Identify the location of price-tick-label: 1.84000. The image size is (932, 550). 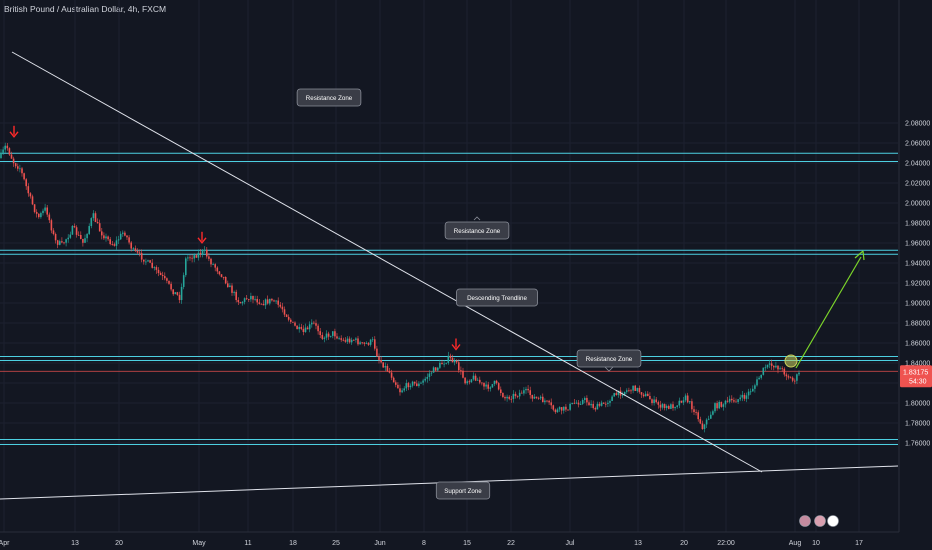
(917, 364).